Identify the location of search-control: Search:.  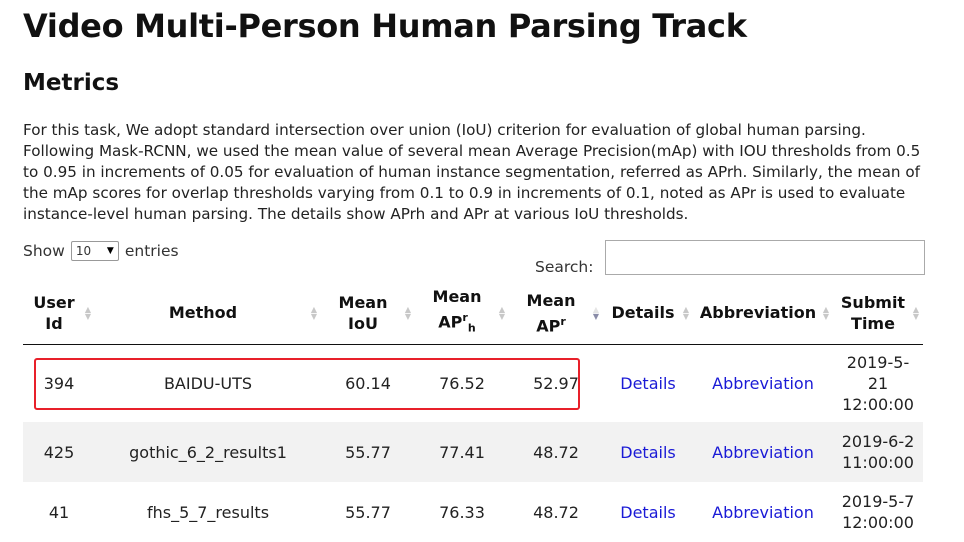
(730, 258).